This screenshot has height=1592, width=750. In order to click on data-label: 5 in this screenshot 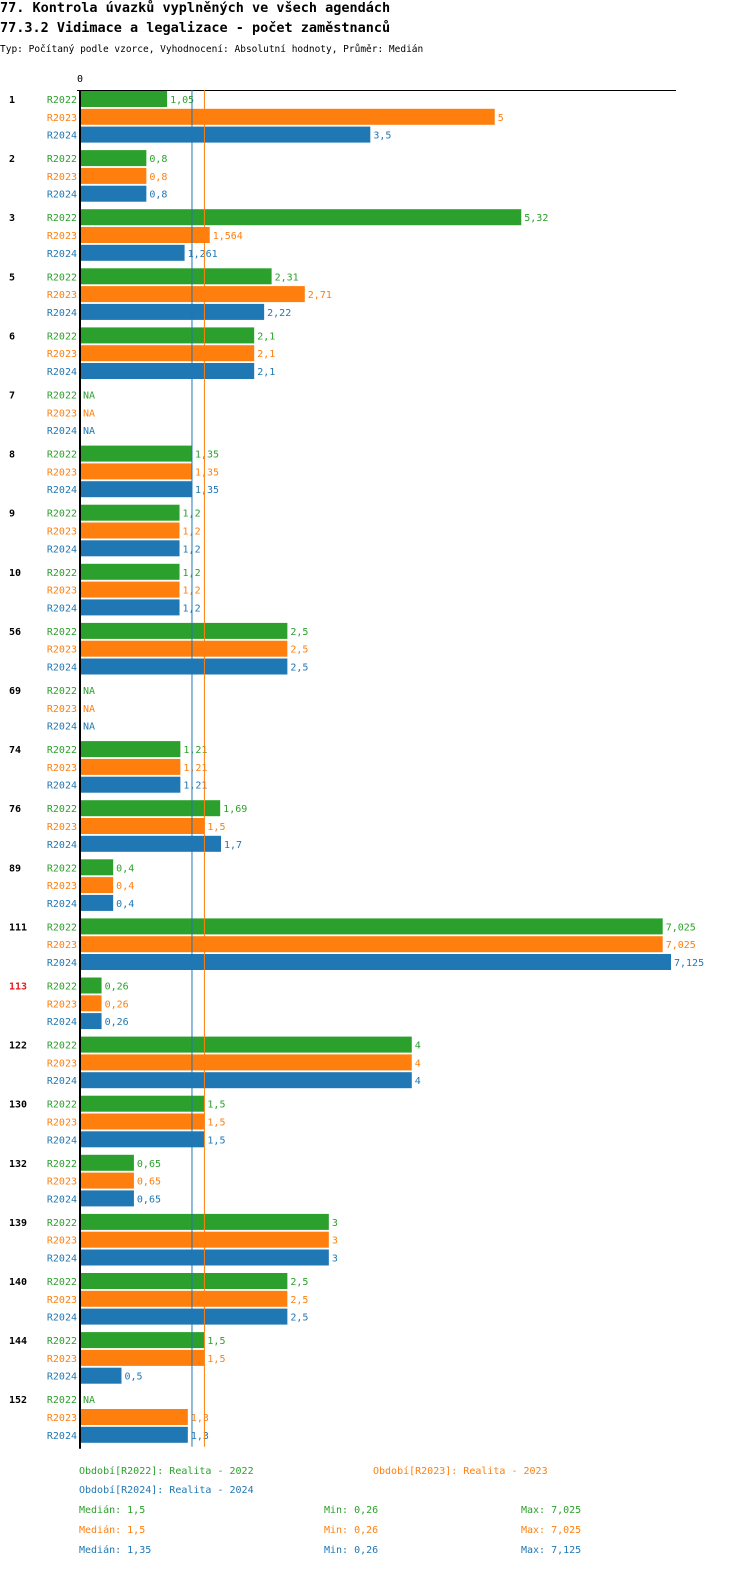, I will do `click(501, 118)`.